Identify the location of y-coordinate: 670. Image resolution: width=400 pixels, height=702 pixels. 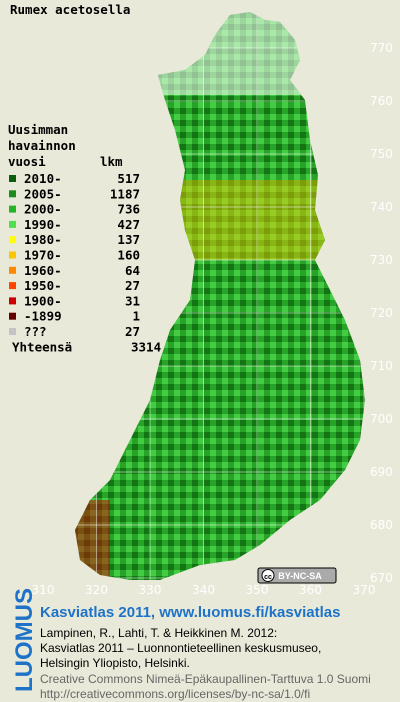
(381, 578).